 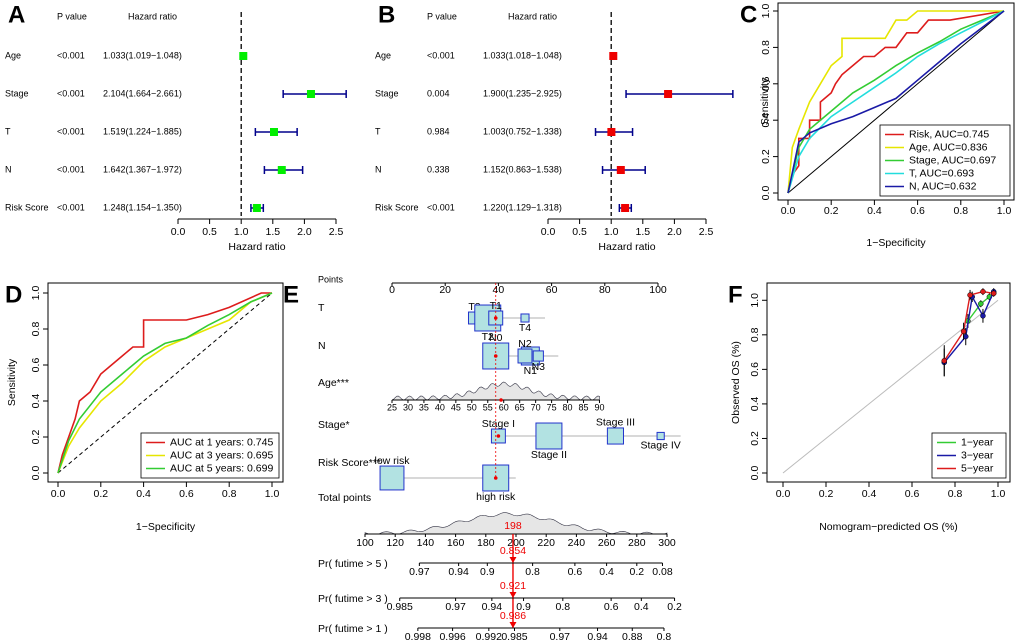 I want to click on row-label: T, so click(x=321, y=308).